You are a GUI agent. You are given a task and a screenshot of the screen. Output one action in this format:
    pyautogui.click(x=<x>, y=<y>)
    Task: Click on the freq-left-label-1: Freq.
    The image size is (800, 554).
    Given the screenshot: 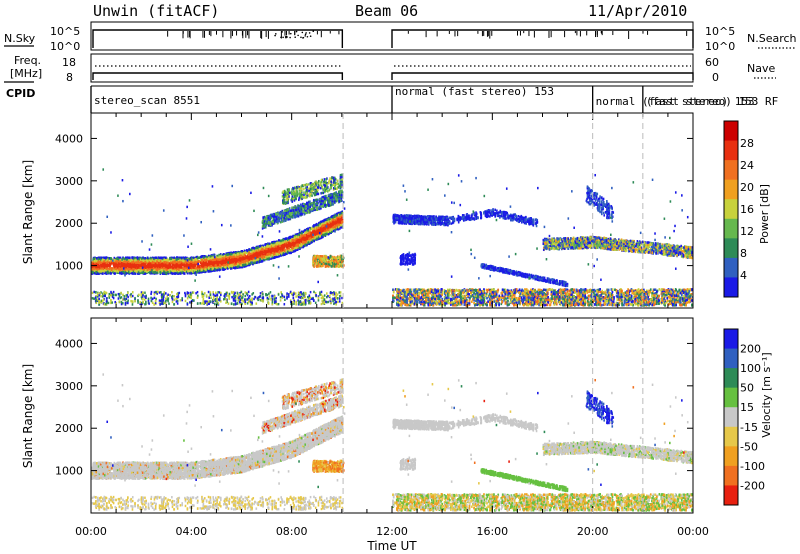 What is the action you would take?
    pyautogui.click(x=27, y=60)
    